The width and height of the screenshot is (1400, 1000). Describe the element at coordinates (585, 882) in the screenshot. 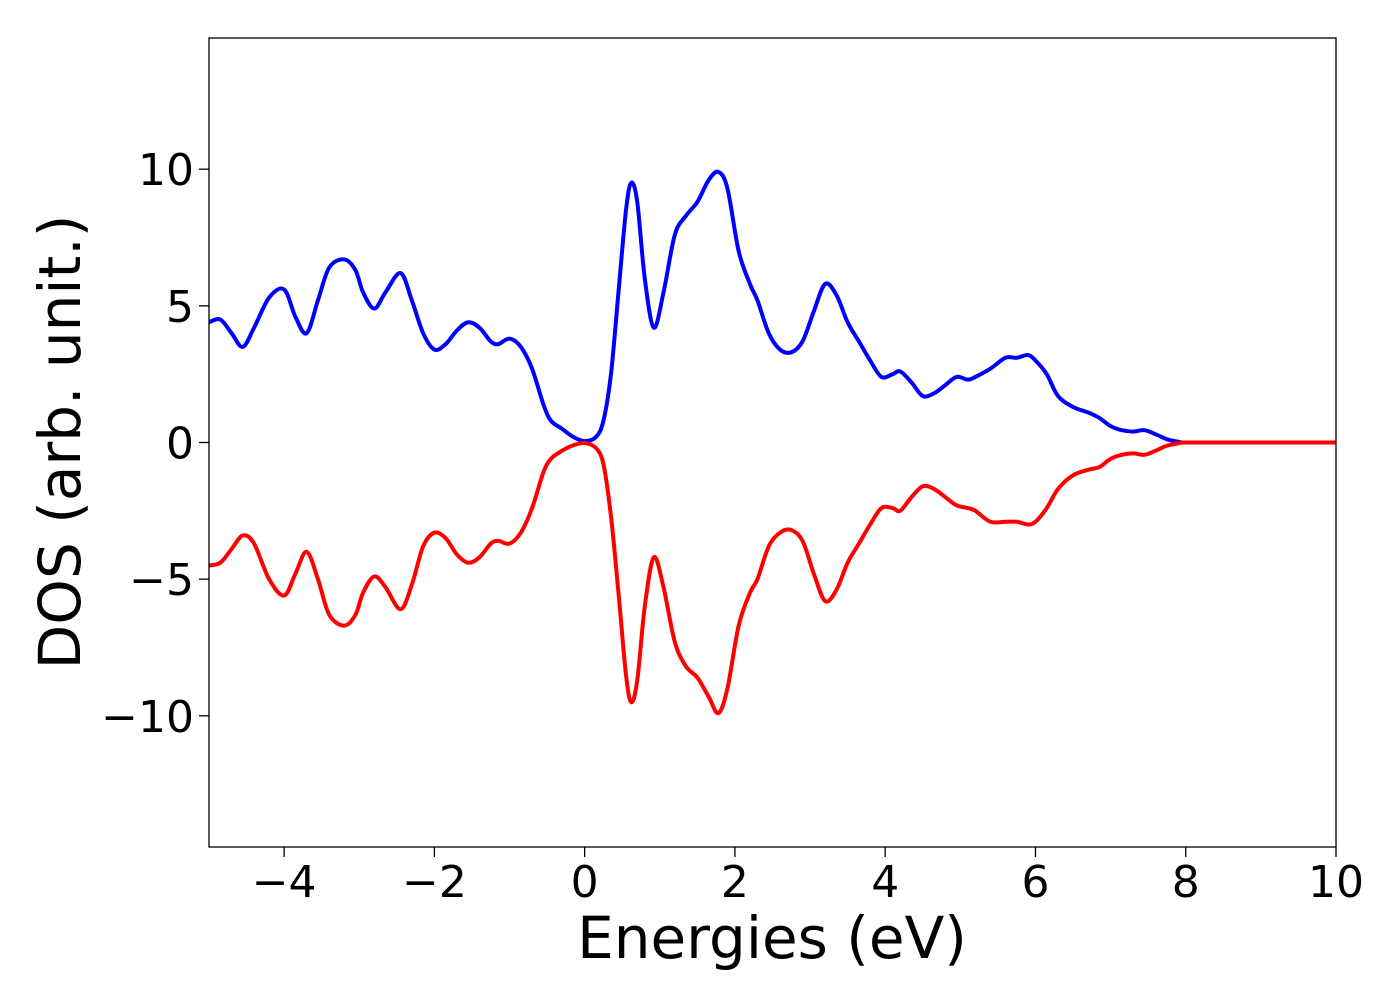

I see `x-tick-label: 0` at that location.